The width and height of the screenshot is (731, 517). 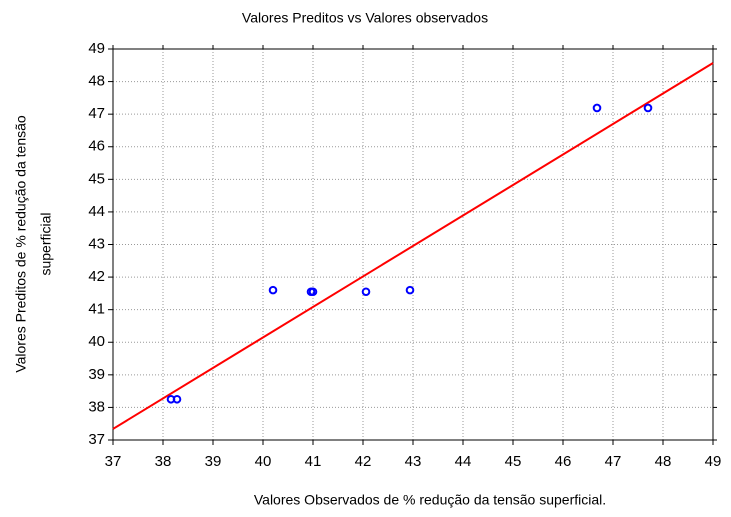 What do you see at coordinates (213, 461) in the screenshot?
I see `x-tick-label: 39` at bounding box center [213, 461].